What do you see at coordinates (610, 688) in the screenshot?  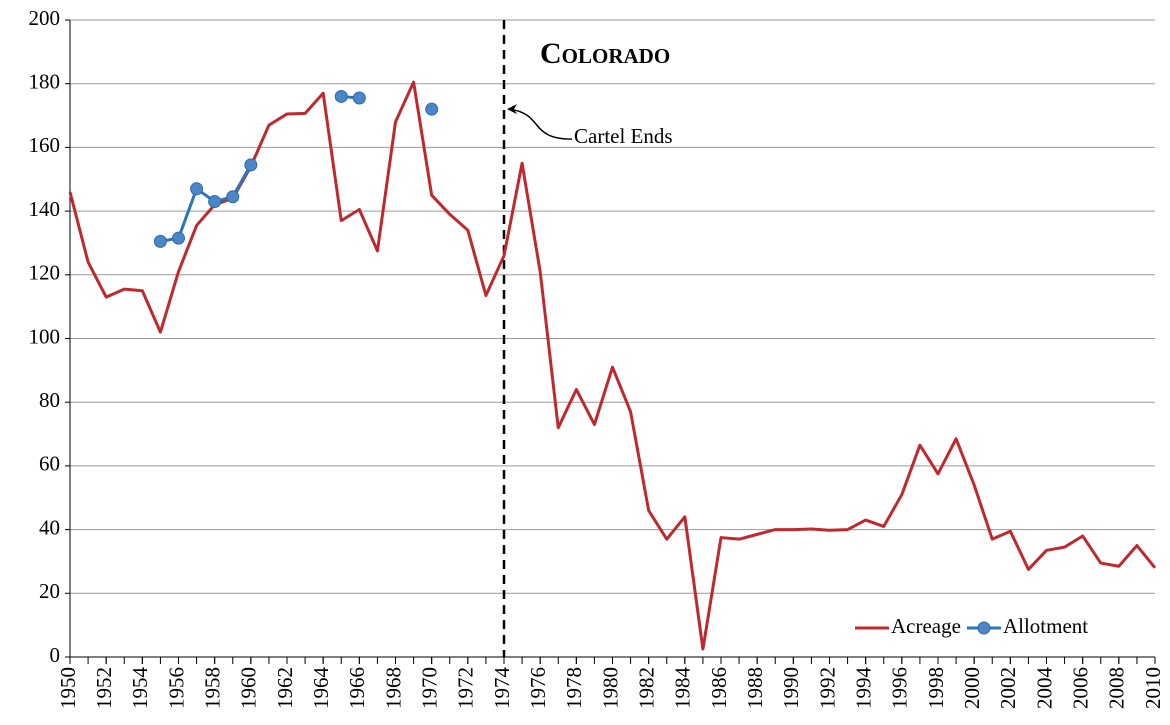 I see `x-tick-label: 1980` at bounding box center [610, 688].